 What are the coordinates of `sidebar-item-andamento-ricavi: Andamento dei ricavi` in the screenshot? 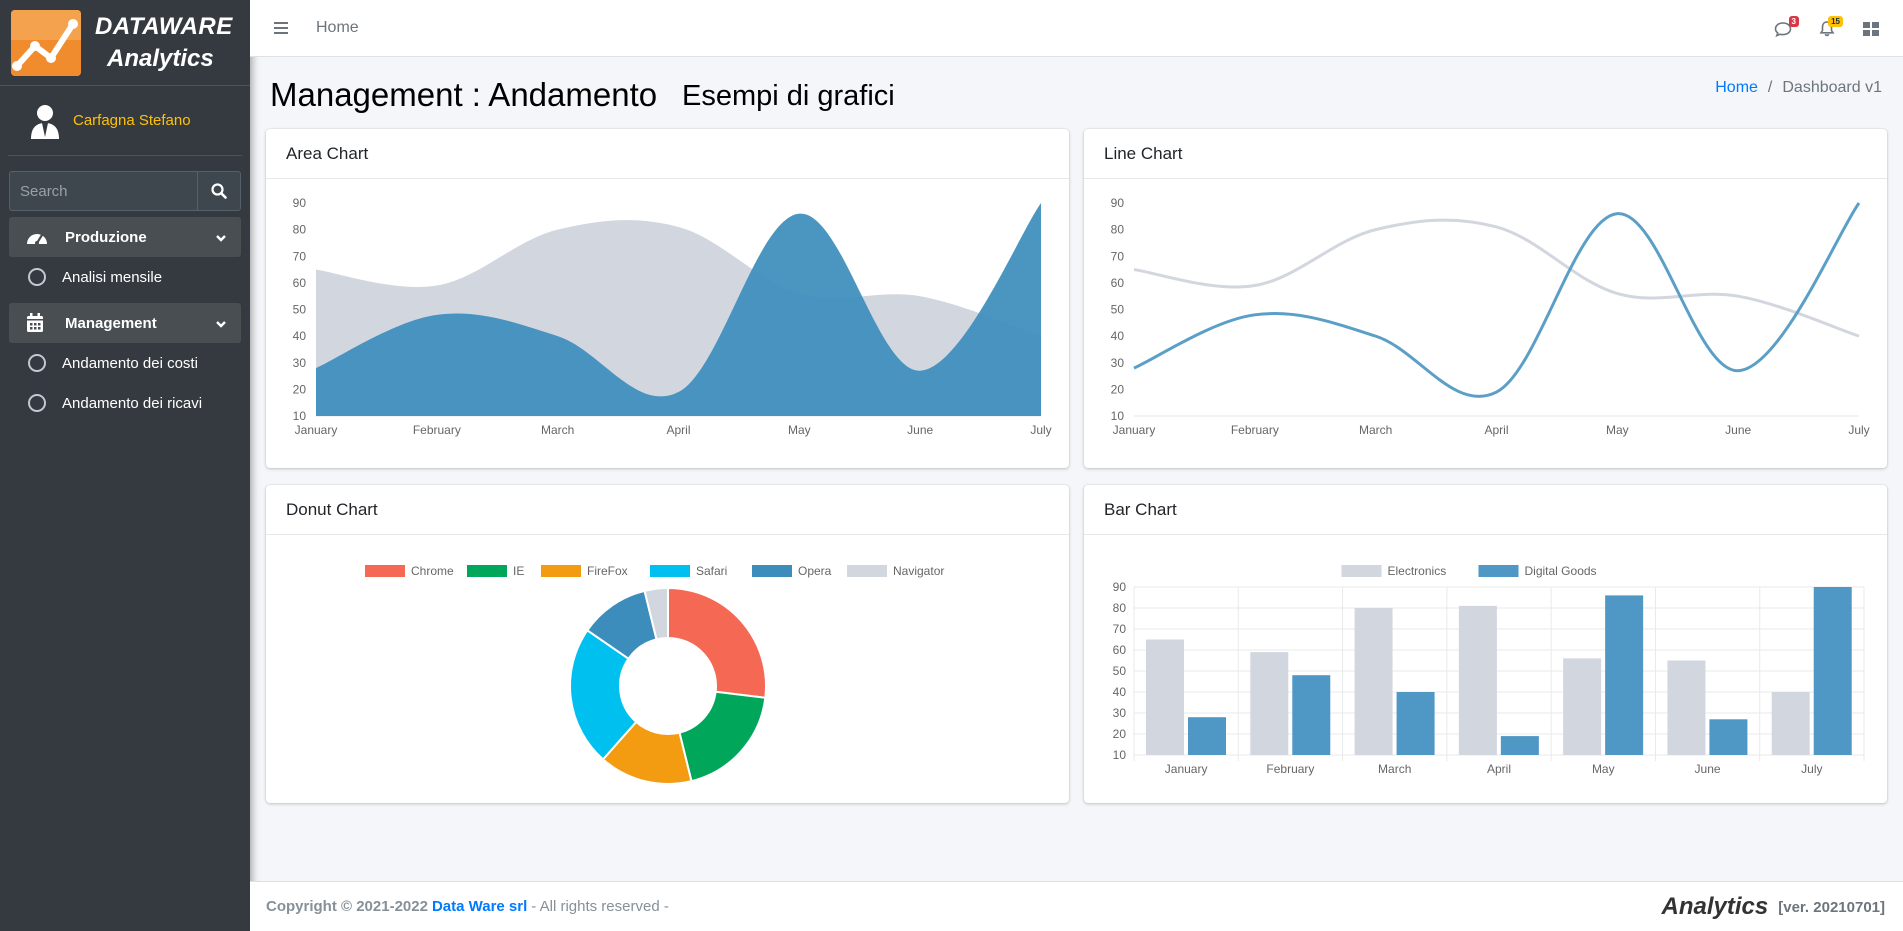 It's located at (125, 403).